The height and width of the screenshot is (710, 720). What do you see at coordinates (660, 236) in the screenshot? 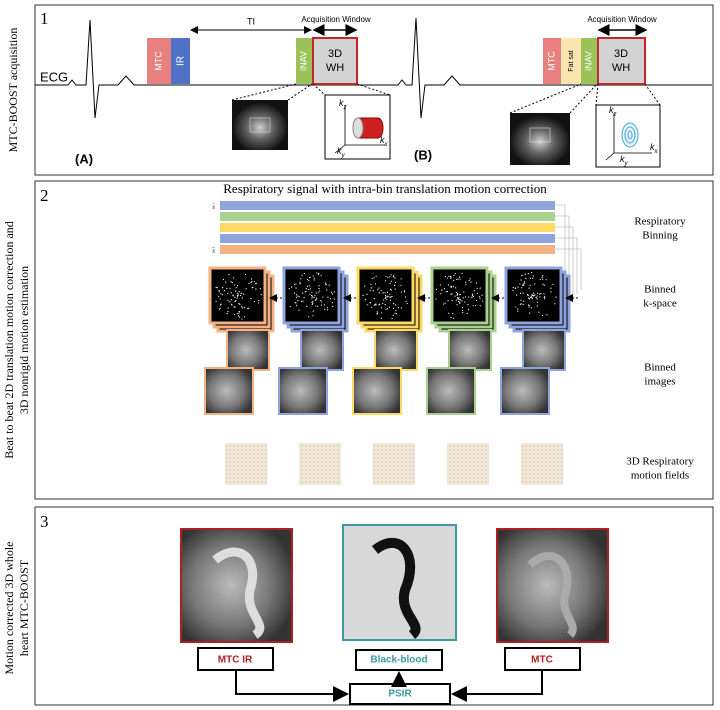
I see `step-label: Binning` at bounding box center [660, 236].